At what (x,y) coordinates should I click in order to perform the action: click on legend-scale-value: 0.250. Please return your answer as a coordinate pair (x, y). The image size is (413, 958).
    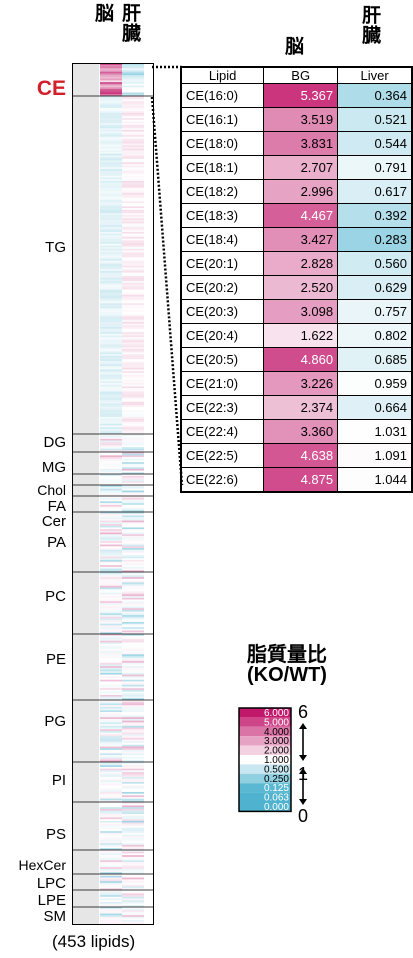
    Looking at the image, I should click on (276, 779).